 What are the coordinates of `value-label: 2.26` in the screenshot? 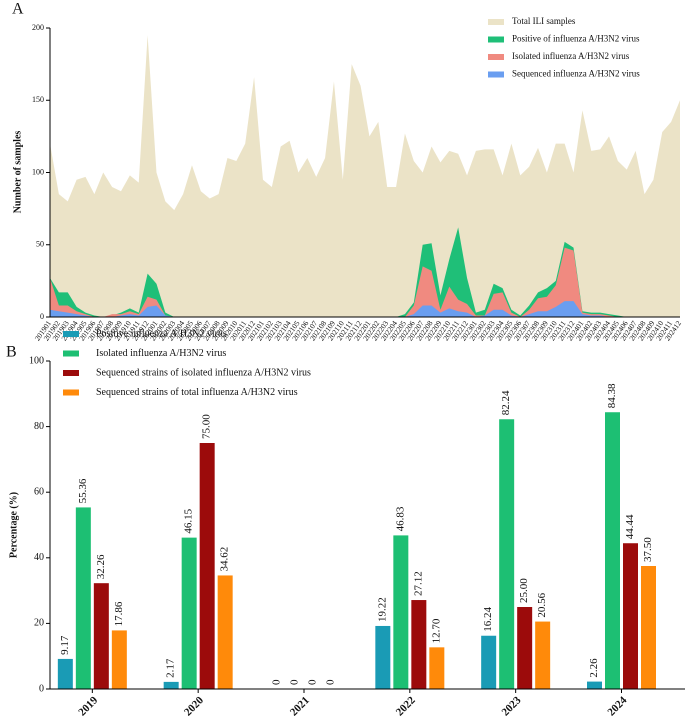 It's located at (594, 668).